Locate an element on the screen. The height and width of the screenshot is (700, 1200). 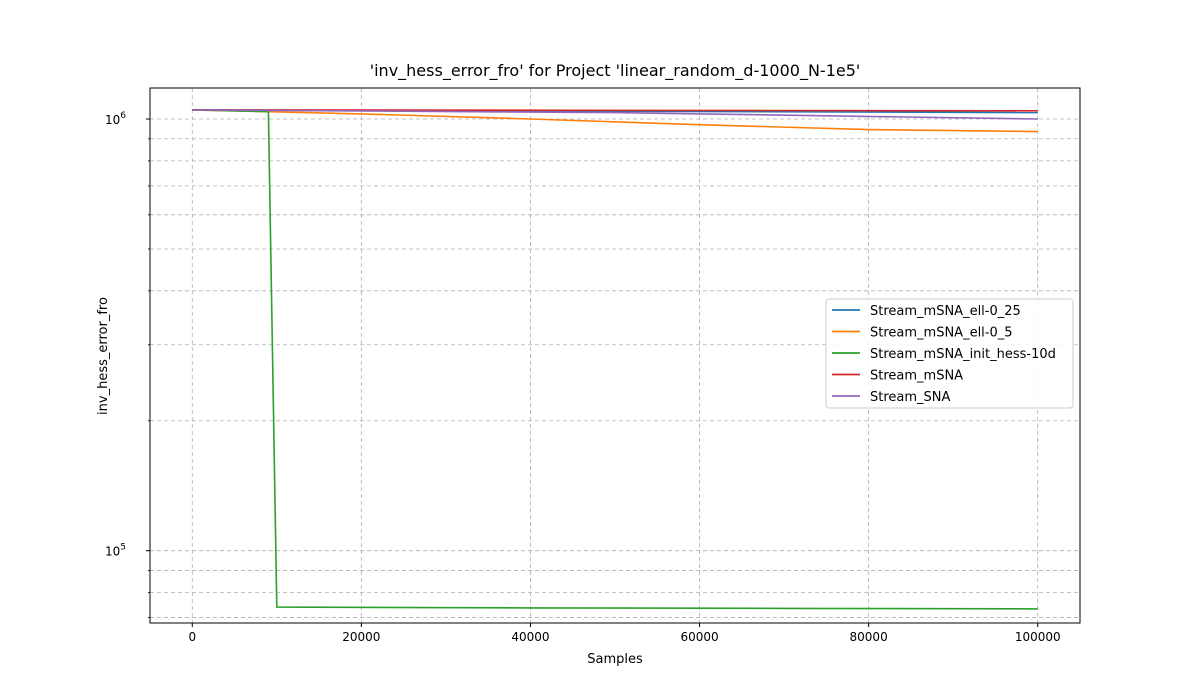
x-tick-label: 40000 is located at coordinates (530, 637).